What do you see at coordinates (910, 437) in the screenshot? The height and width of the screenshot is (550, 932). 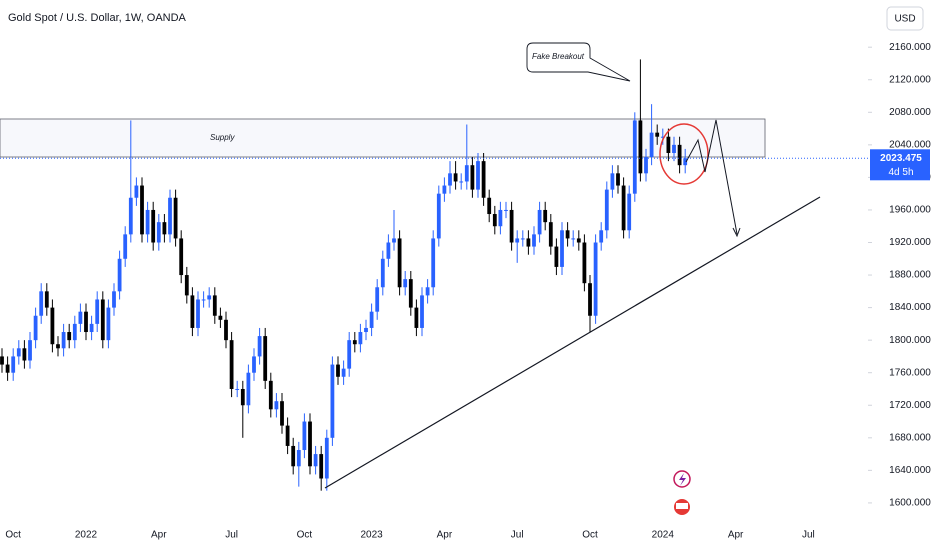 I see `y-tick-label: 1680.000` at bounding box center [910, 437].